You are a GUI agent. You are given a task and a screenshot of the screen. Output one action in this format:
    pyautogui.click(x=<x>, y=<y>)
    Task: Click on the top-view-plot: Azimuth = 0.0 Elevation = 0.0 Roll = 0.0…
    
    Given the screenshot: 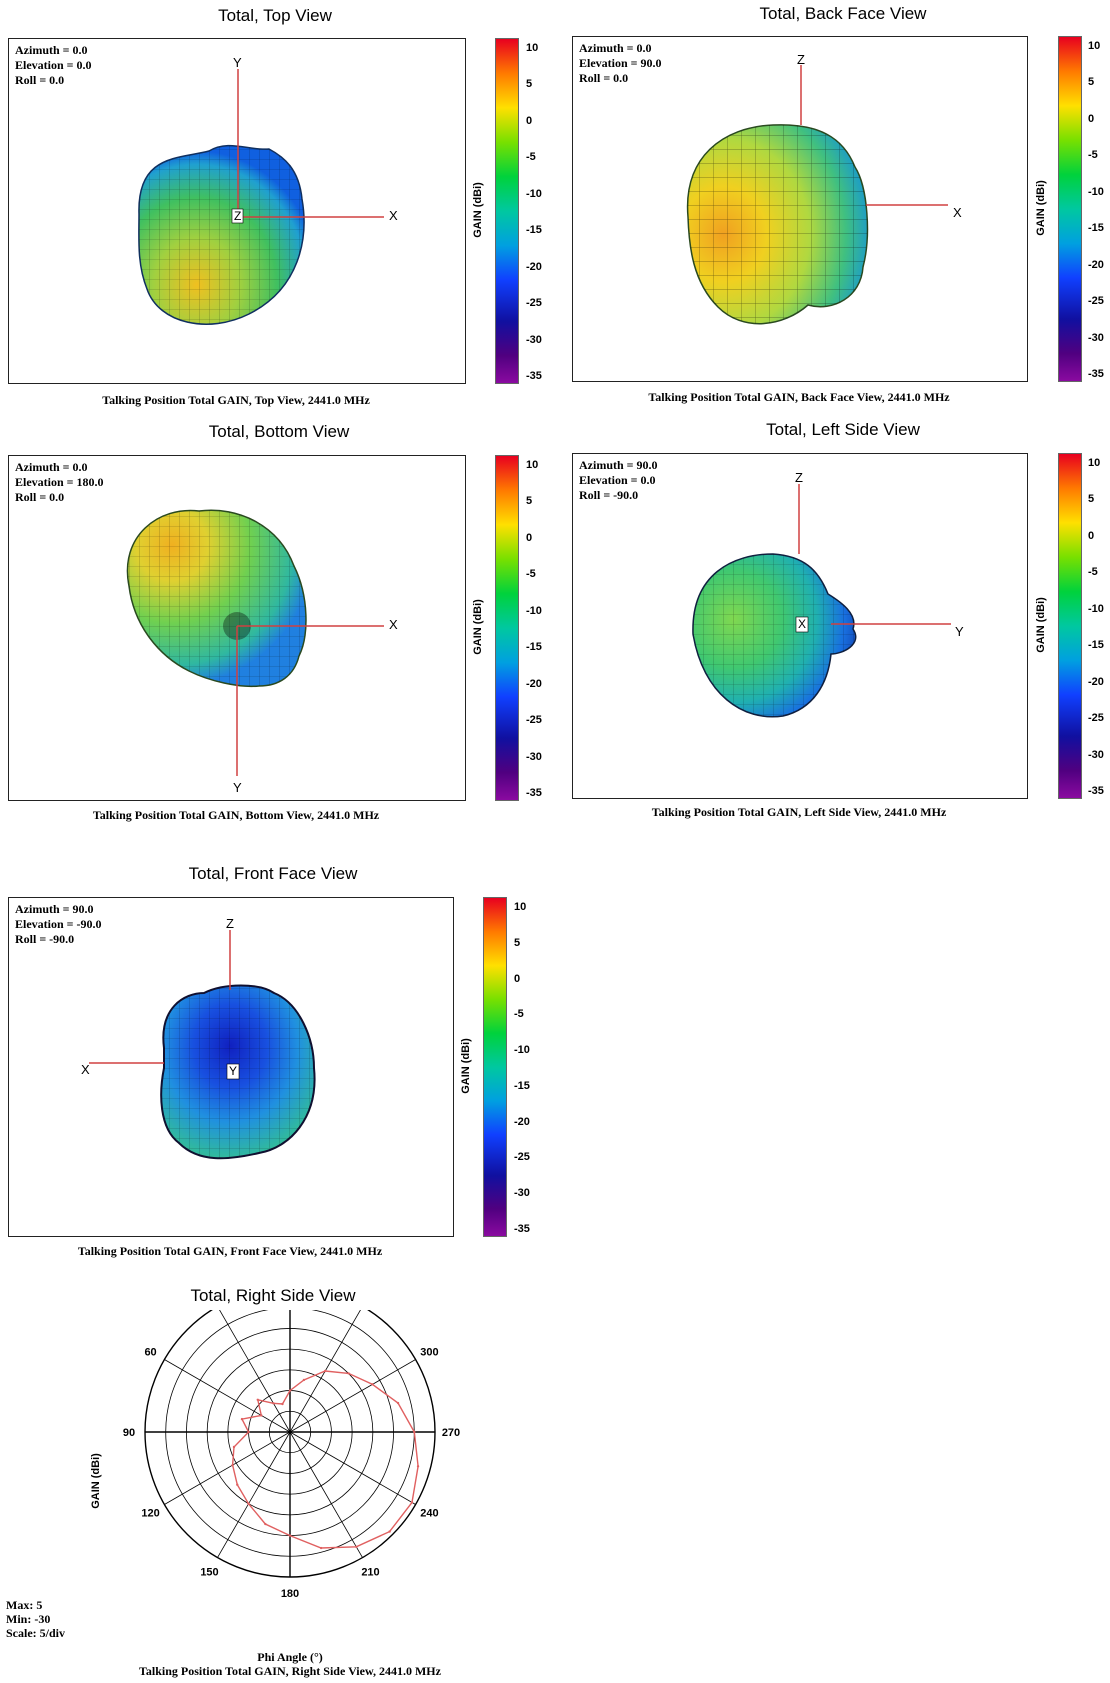 What is the action you would take?
    pyautogui.click(x=237, y=211)
    